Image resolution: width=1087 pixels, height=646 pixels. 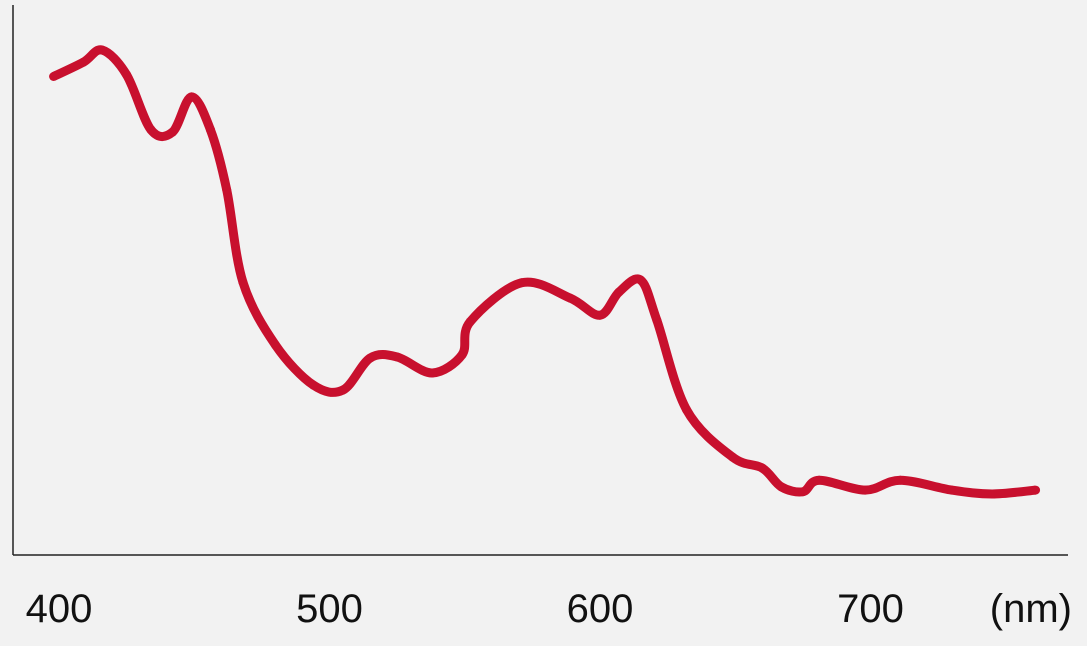 What do you see at coordinates (1031, 609) in the screenshot?
I see `x-axis-unit-label: (nm)` at bounding box center [1031, 609].